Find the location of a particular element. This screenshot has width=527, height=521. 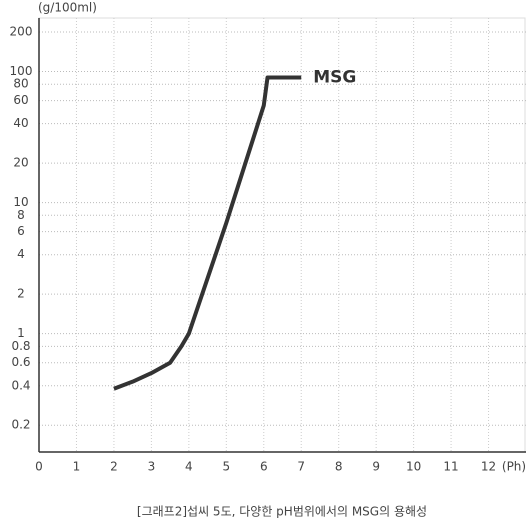

series-label: MSG is located at coordinates (334, 78).